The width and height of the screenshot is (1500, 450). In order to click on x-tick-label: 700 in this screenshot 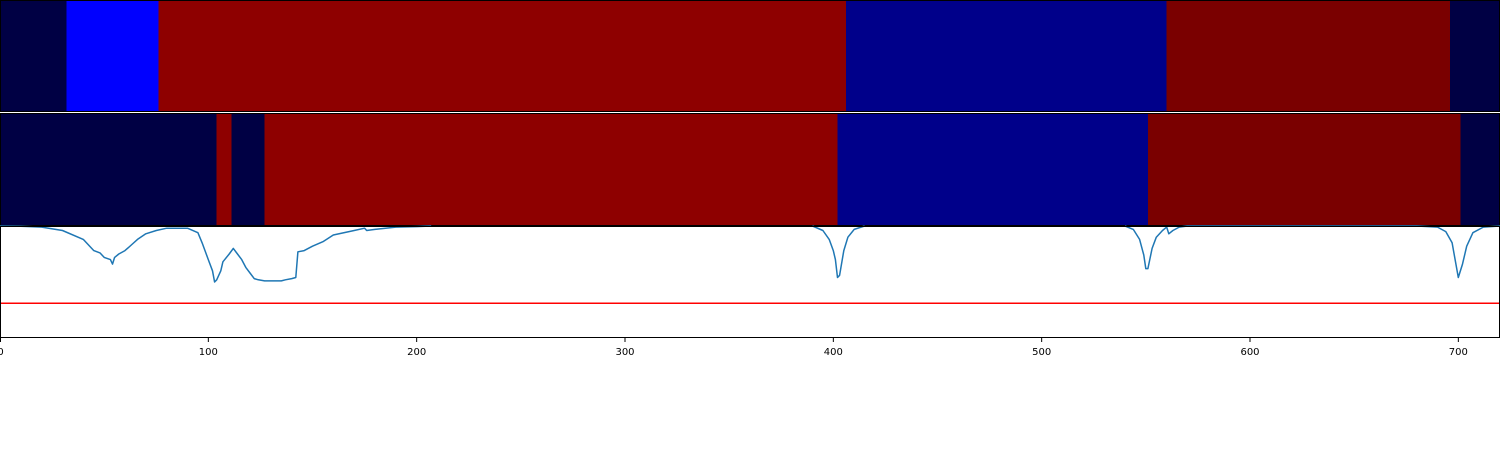, I will do `click(1458, 352)`.